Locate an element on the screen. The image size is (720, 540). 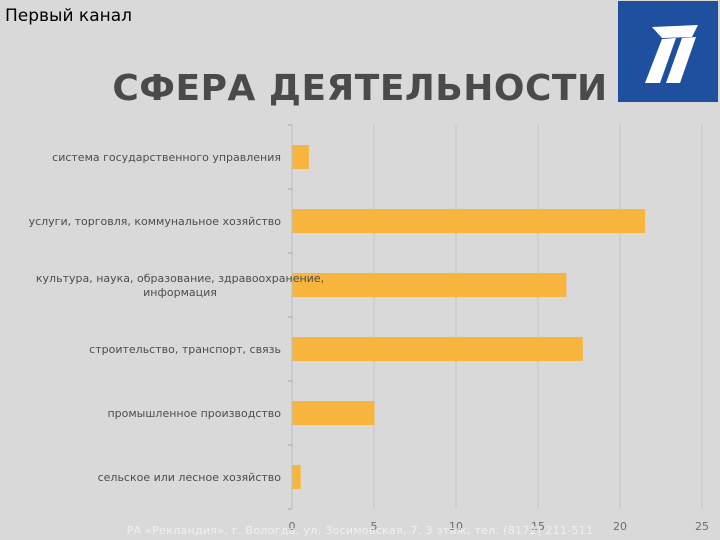
category-label: информация is located at coordinates (180, 292).